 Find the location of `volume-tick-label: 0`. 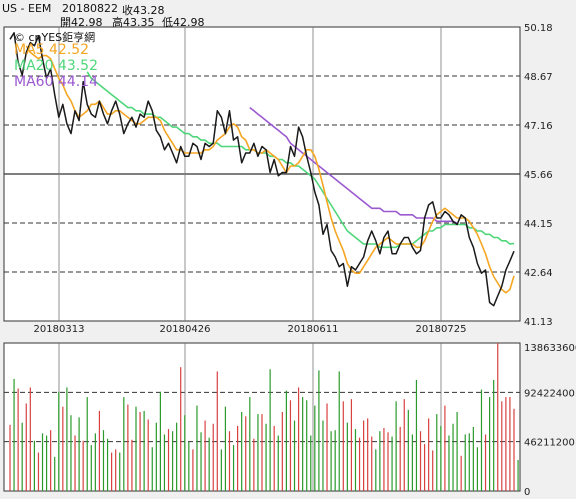

volume-tick-label: 0 is located at coordinates (527, 492).